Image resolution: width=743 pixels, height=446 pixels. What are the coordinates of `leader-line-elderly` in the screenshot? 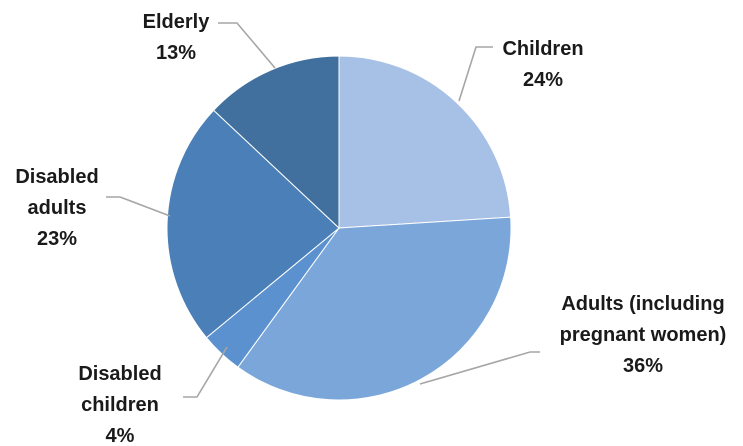 It's located at (247, 45).